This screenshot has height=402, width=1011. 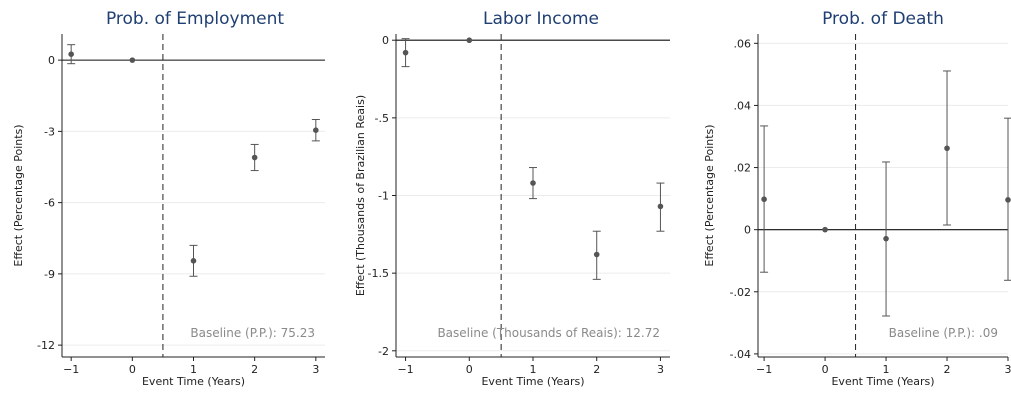 What do you see at coordinates (943, 333) in the screenshot?
I see `baseline-note: Baseline (P.P.): .09` at bounding box center [943, 333].